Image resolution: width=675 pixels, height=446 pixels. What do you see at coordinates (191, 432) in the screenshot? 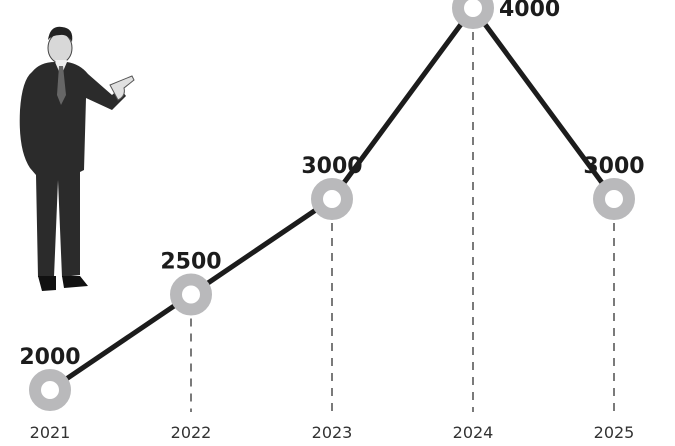
I see `x-tick-label: 2022` at bounding box center [191, 432].